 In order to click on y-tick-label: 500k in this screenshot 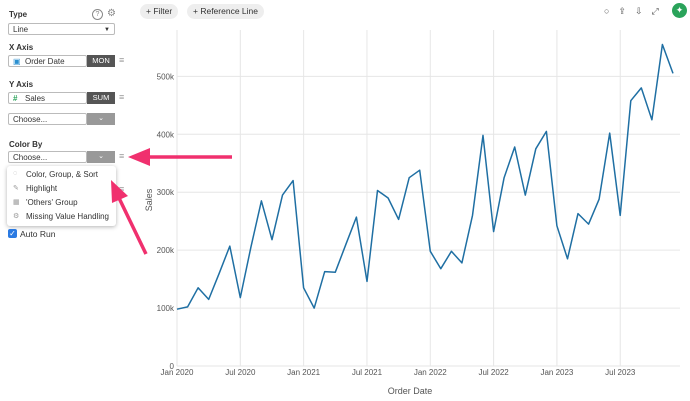, I will do `click(166, 76)`.